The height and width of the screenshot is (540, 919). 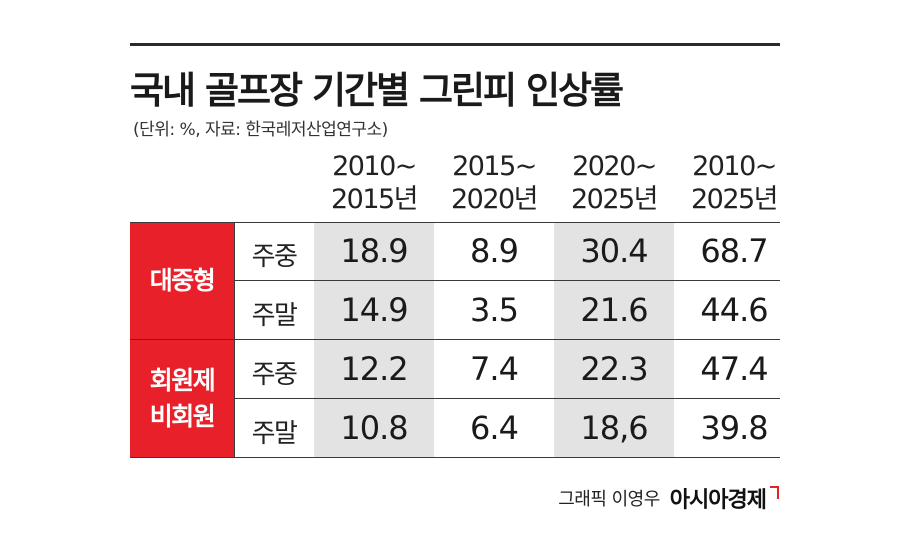 I want to click on table-cell: 18.9, so click(x=374, y=251).